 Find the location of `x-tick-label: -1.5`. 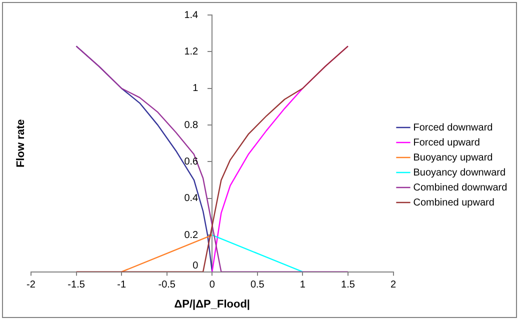

x-tick-label: -1.5 is located at coordinates (77, 285).